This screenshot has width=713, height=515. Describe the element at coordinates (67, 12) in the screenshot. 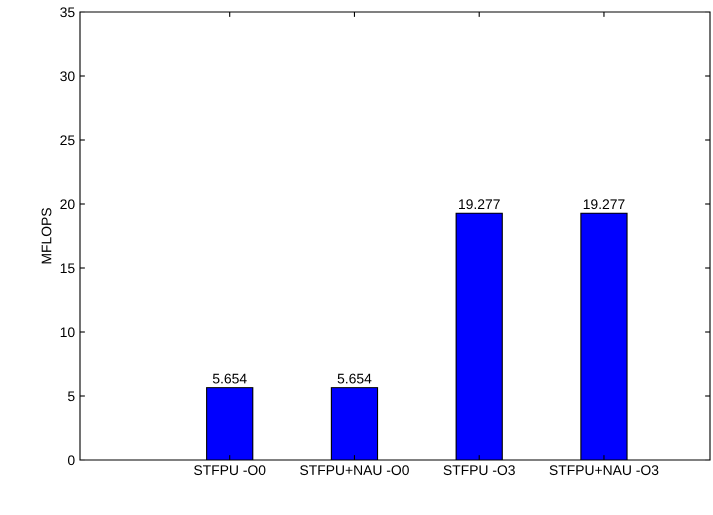

I see `y-tick-label: 35` at that location.